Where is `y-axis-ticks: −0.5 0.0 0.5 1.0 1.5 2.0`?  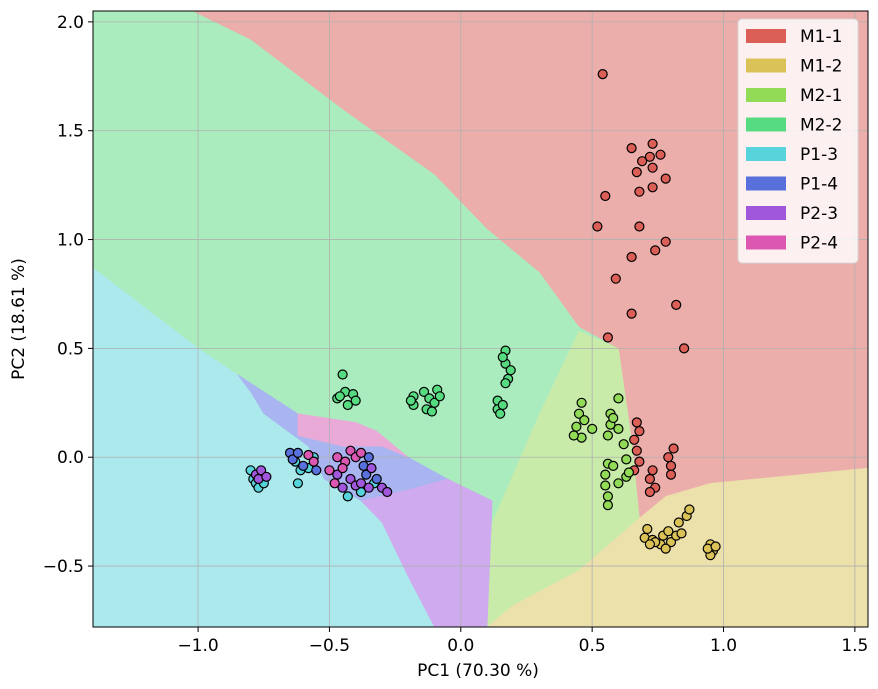 y-axis-ticks: −0.5 0.0 0.5 1.0 1.5 2.0 is located at coordinates (68, 295).